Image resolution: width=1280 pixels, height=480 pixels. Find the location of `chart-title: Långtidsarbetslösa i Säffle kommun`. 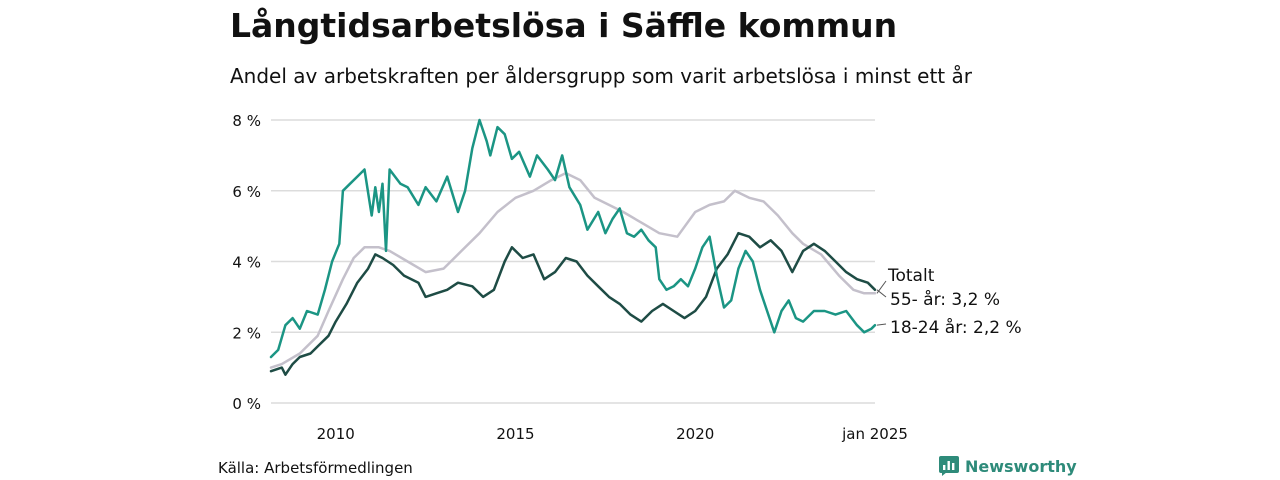

chart-title: Långtidsarbetslösa i Säffle kommun is located at coordinates (564, 25).